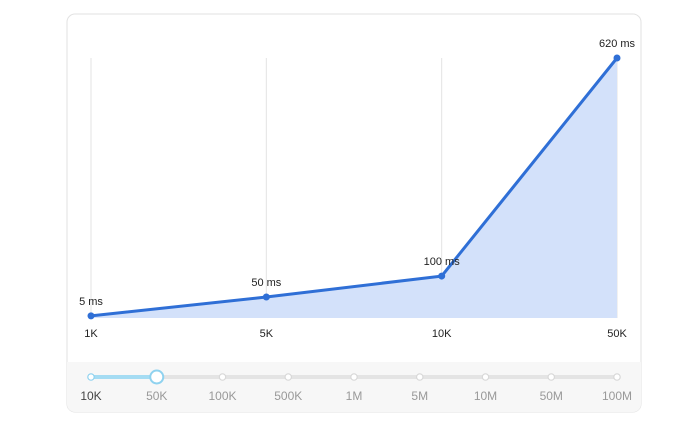 The height and width of the screenshot is (429, 678). I want to click on x-tick-label: 1K, so click(91, 334).